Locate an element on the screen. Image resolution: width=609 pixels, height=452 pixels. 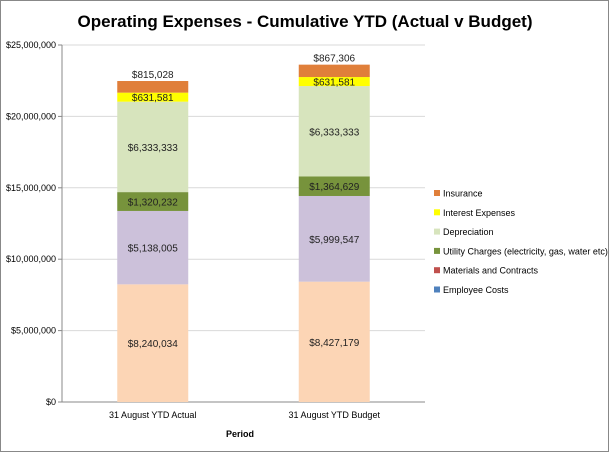
legend-entry: Interest Expenses is located at coordinates (479, 213).